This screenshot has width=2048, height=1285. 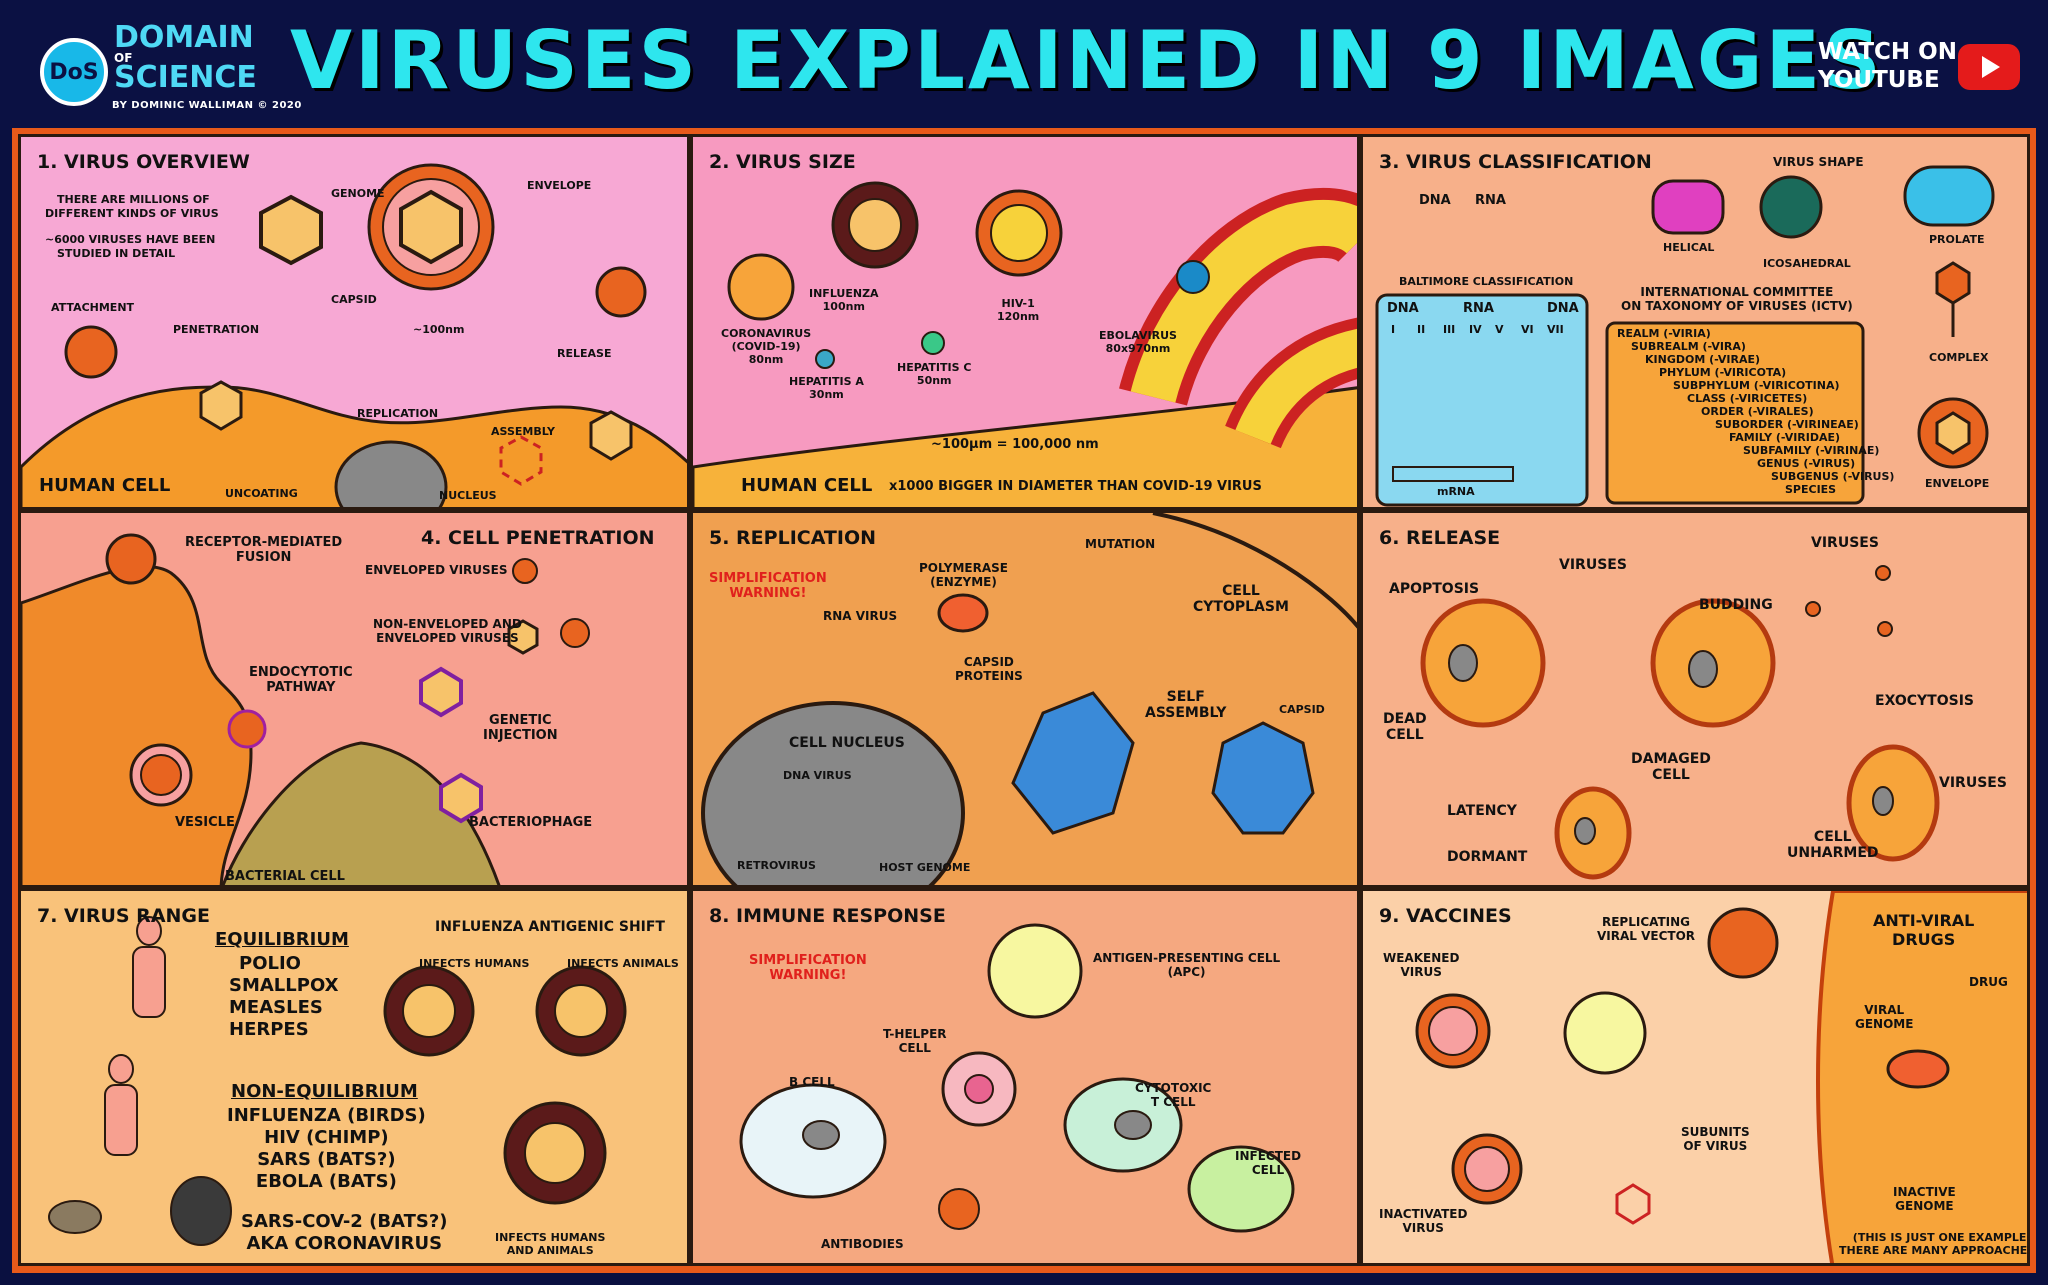 What do you see at coordinates (1924, 939) in the screenshot?
I see `antiviral-line2: DRUGS` at bounding box center [1924, 939].